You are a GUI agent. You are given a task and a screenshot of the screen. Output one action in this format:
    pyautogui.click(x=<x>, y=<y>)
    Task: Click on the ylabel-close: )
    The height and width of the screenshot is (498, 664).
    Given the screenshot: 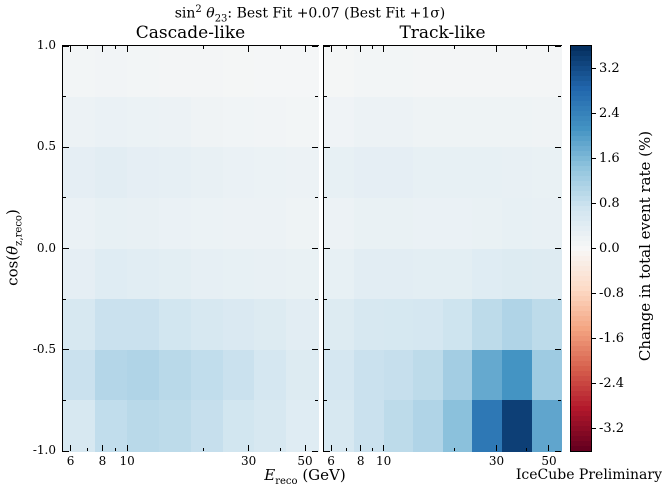 What is the action you would take?
    pyautogui.click(x=12, y=212)
    